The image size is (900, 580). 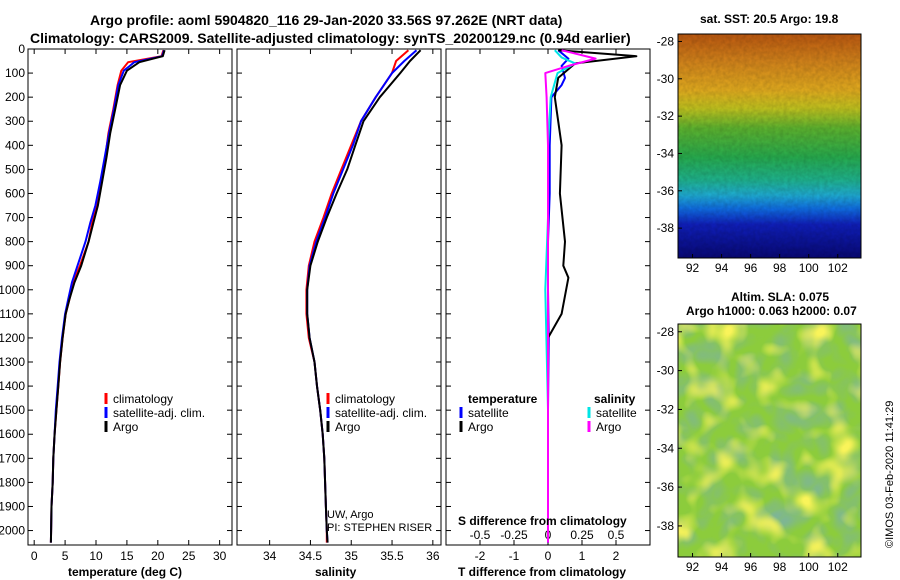 What do you see at coordinates (15, 97) in the screenshot?
I see `depth-tick-label: 200` at bounding box center [15, 97].